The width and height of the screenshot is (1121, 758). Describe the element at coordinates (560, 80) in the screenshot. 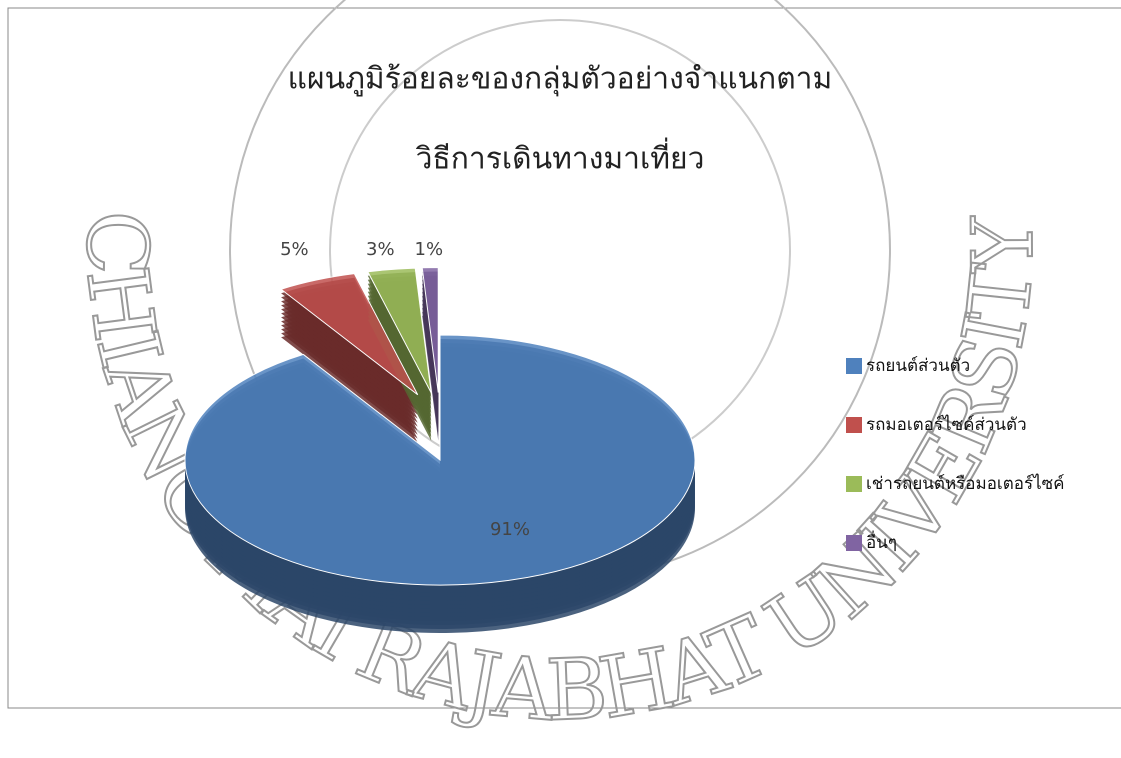

I see `chart-title: แผนภูมิร้อยละของกลุ่มตัวอย่างจำแนกตาม` at that location.